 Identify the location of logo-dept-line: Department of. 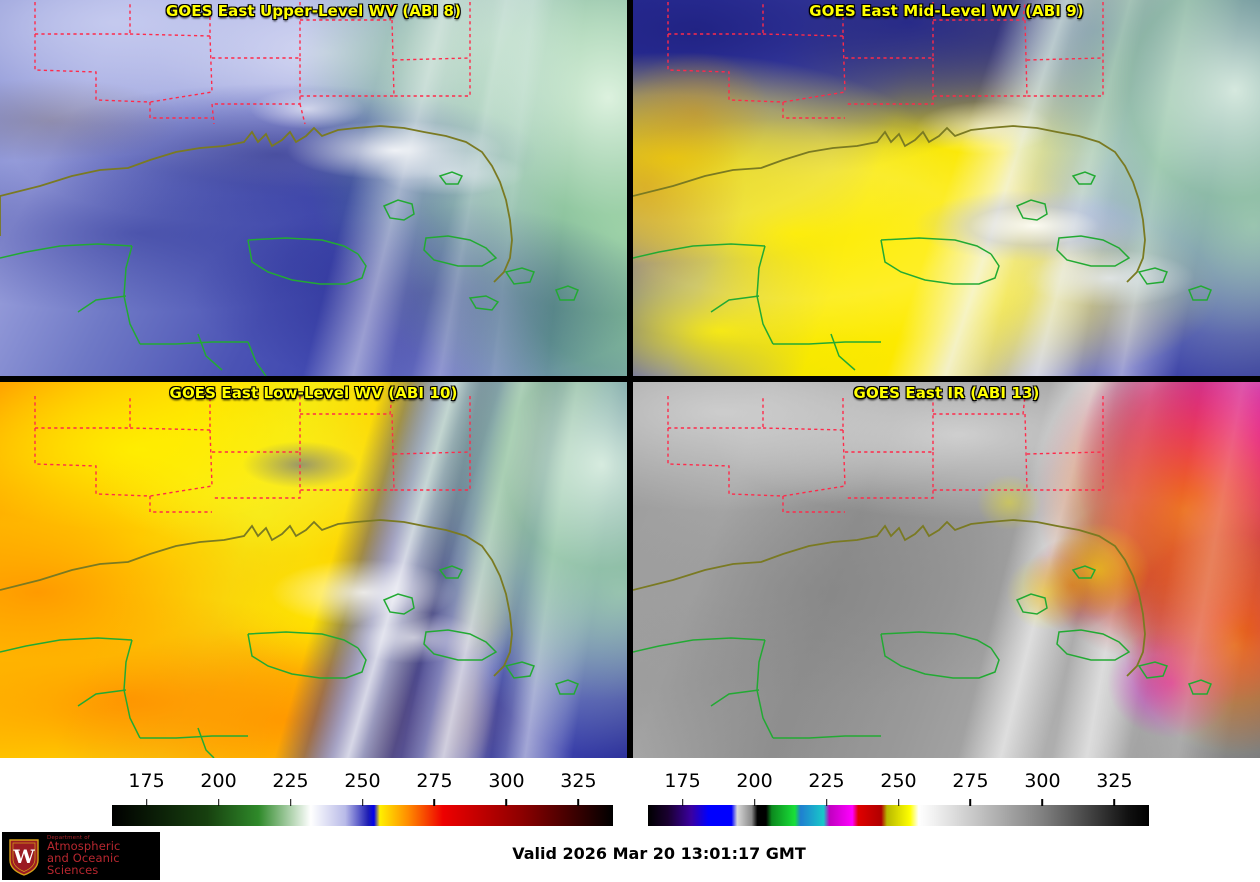
(68, 837).